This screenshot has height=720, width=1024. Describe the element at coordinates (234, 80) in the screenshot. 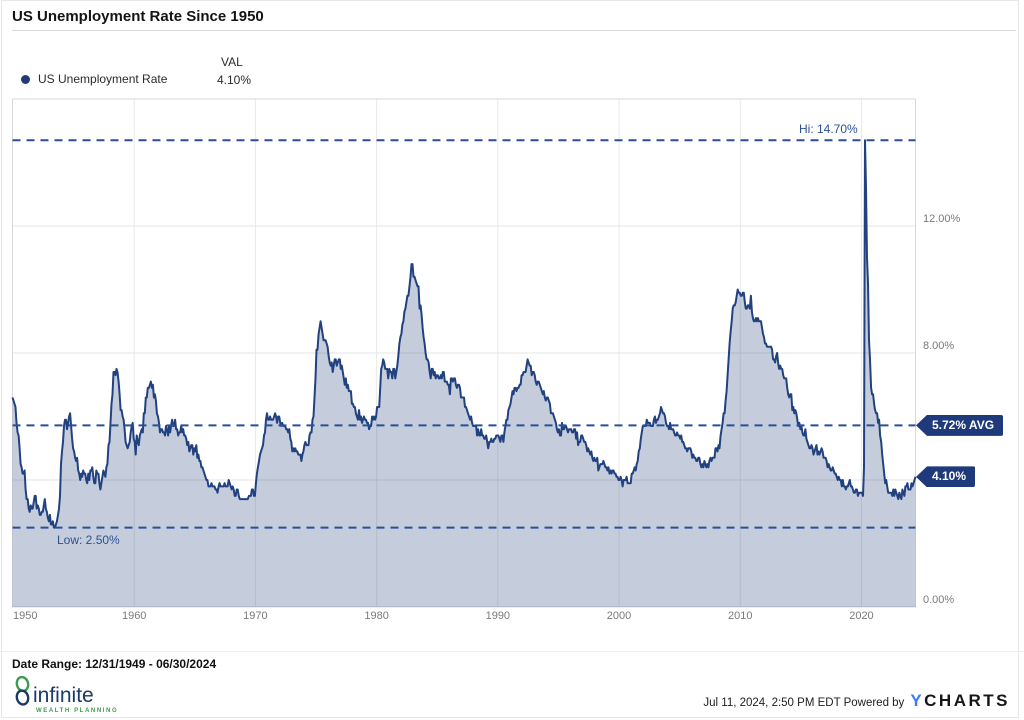

I see `legend-current-value: 4.10%` at that location.